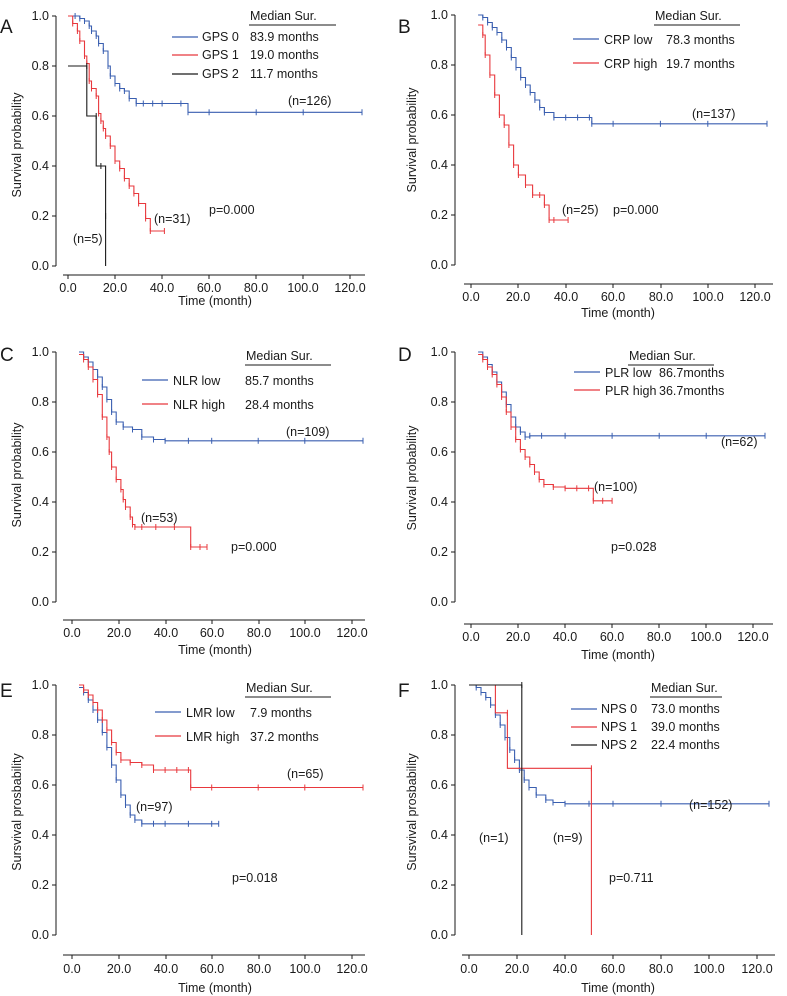 Image resolution: width=787 pixels, height=996 pixels. I want to click on legend-label: CRP high, so click(630, 64).